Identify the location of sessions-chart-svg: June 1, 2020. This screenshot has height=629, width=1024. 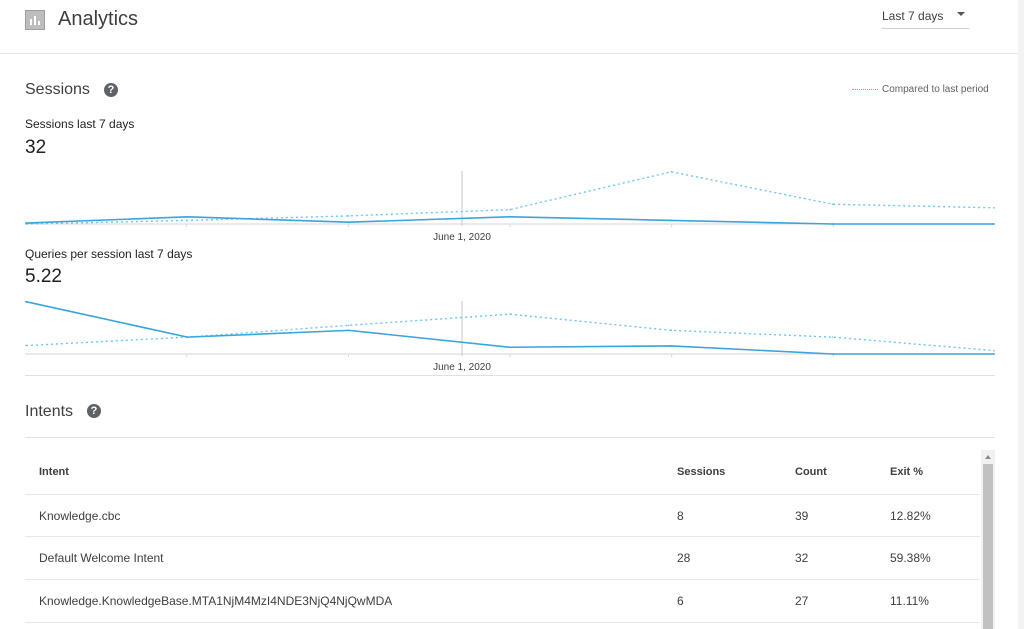
(510, 207).